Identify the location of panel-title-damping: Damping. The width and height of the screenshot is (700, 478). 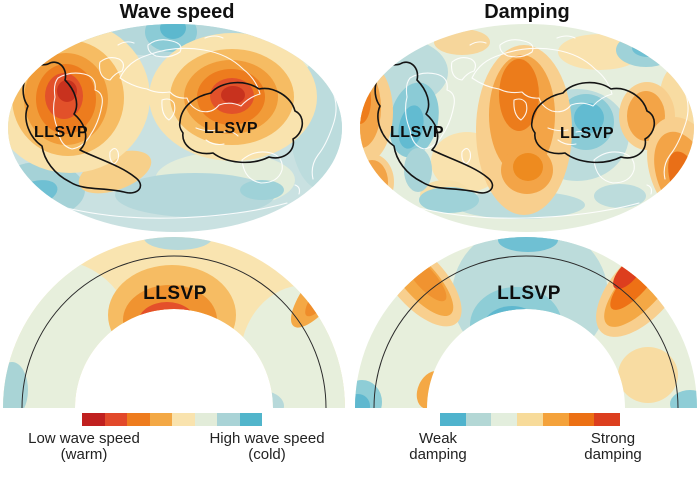
(527, 12).